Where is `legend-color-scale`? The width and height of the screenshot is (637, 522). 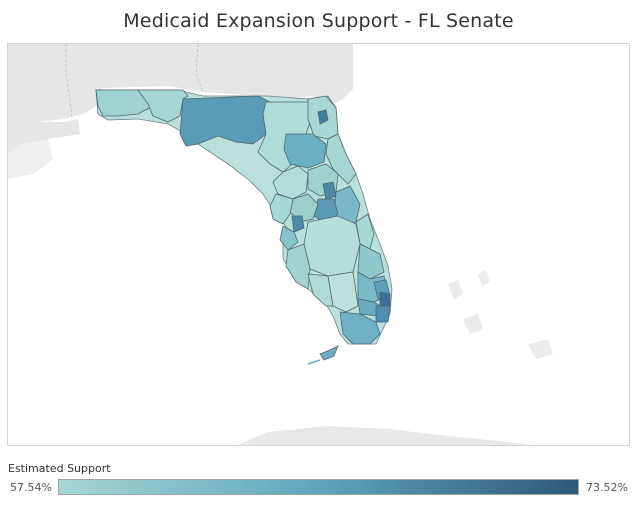
legend-color-scale is located at coordinates (318, 487).